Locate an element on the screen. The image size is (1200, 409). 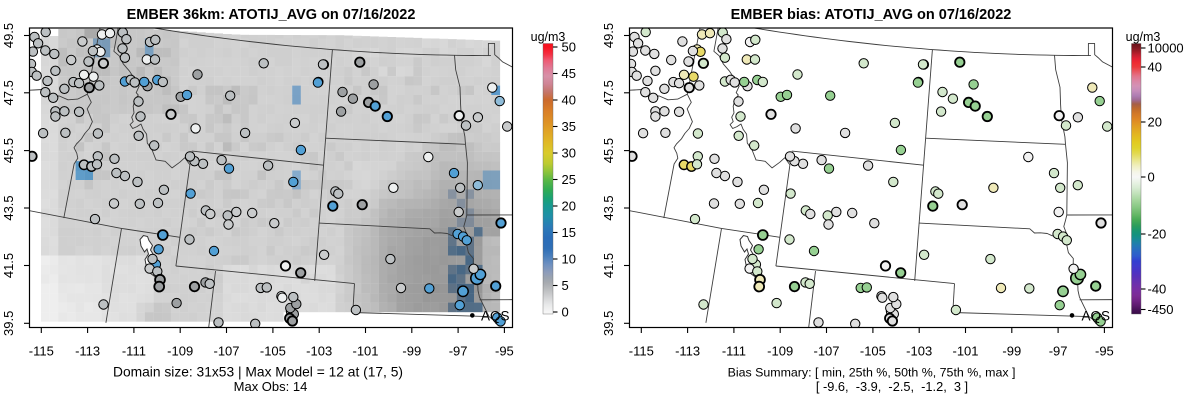
svg-text: 10000 is located at coordinates (1166, 48).